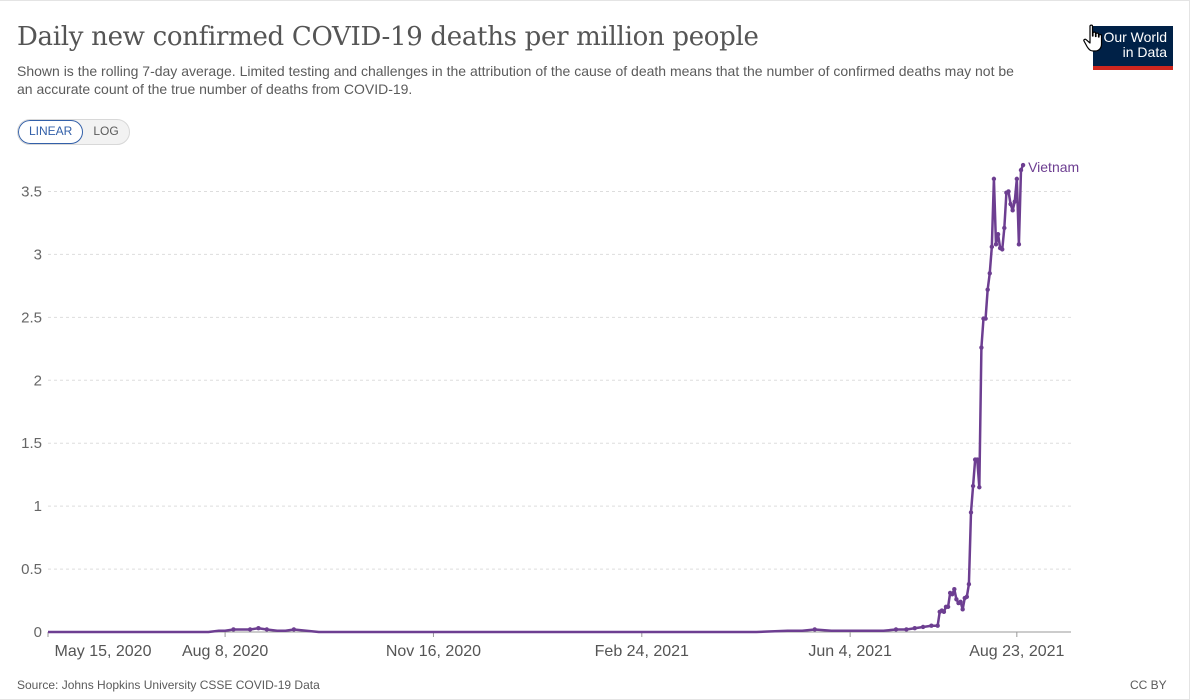  I want to click on linear-scale-button: LINEAR, so click(51, 132).